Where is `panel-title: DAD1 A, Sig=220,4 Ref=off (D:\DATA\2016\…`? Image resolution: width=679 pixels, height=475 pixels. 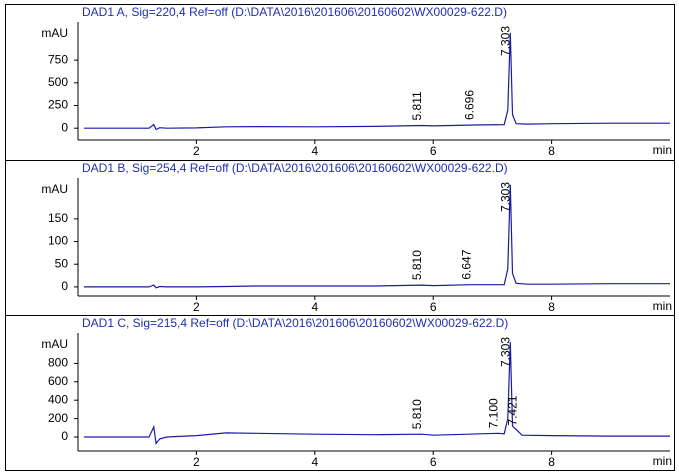 panel-title: DAD1 A, Sig=220,4 Ref=off (D:\DATA\2016\… is located at coordinates (294, 12).